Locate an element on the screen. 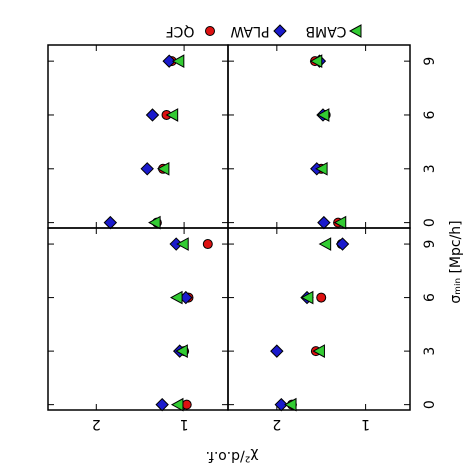 The height and width of the screenshot is (474, 474). x-axis-label: σₘᵢₙ [Mpc/h] is located at coordinates (456, 261).